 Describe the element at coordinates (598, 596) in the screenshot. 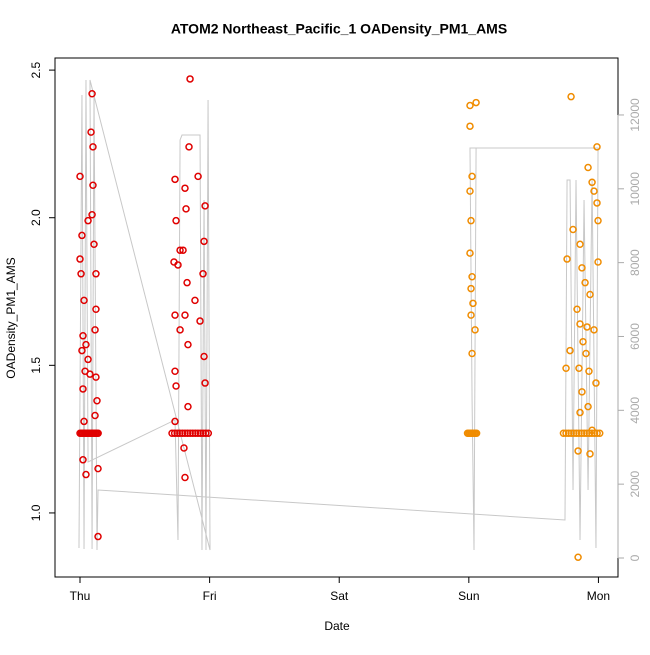

I see `x-tick-label: Mon` at that location.